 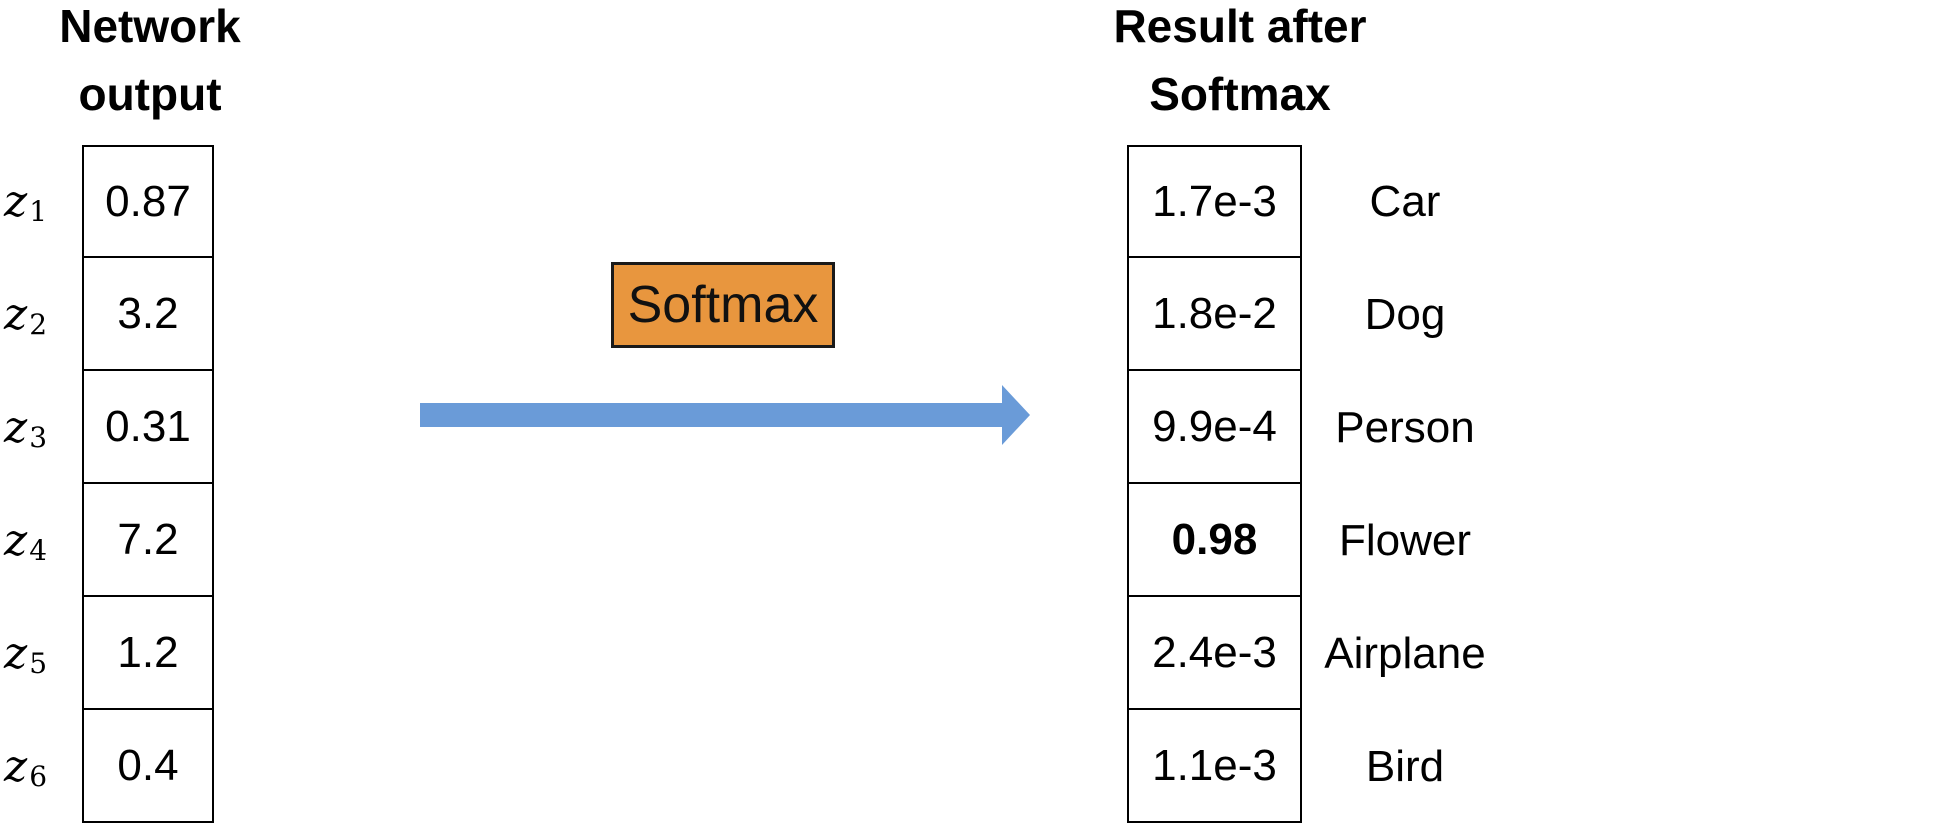 I want to click on class-label-3: Person, so click(x=1405, y=427).